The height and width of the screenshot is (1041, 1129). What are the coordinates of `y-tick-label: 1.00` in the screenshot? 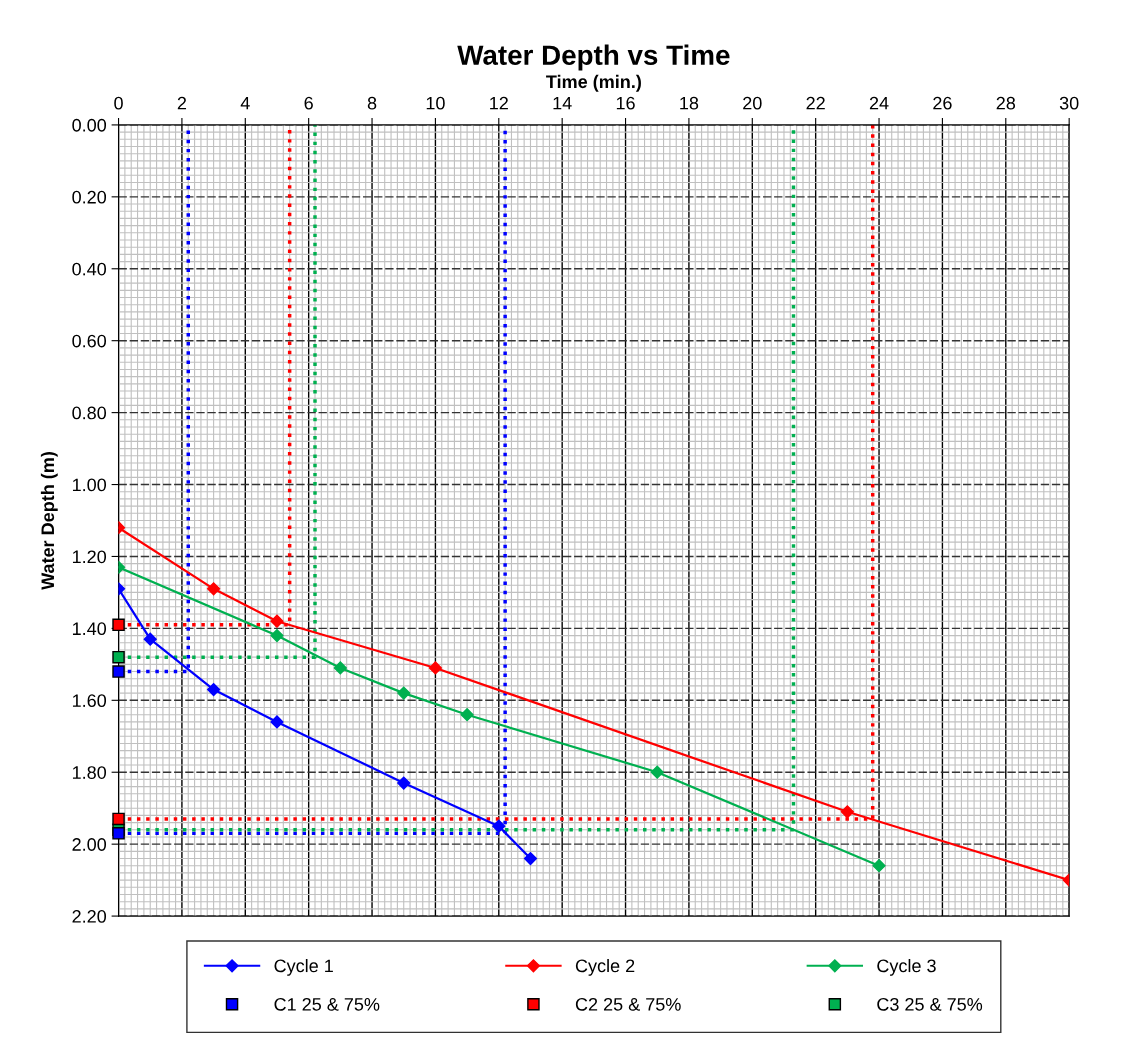 It's located at (89, 485).